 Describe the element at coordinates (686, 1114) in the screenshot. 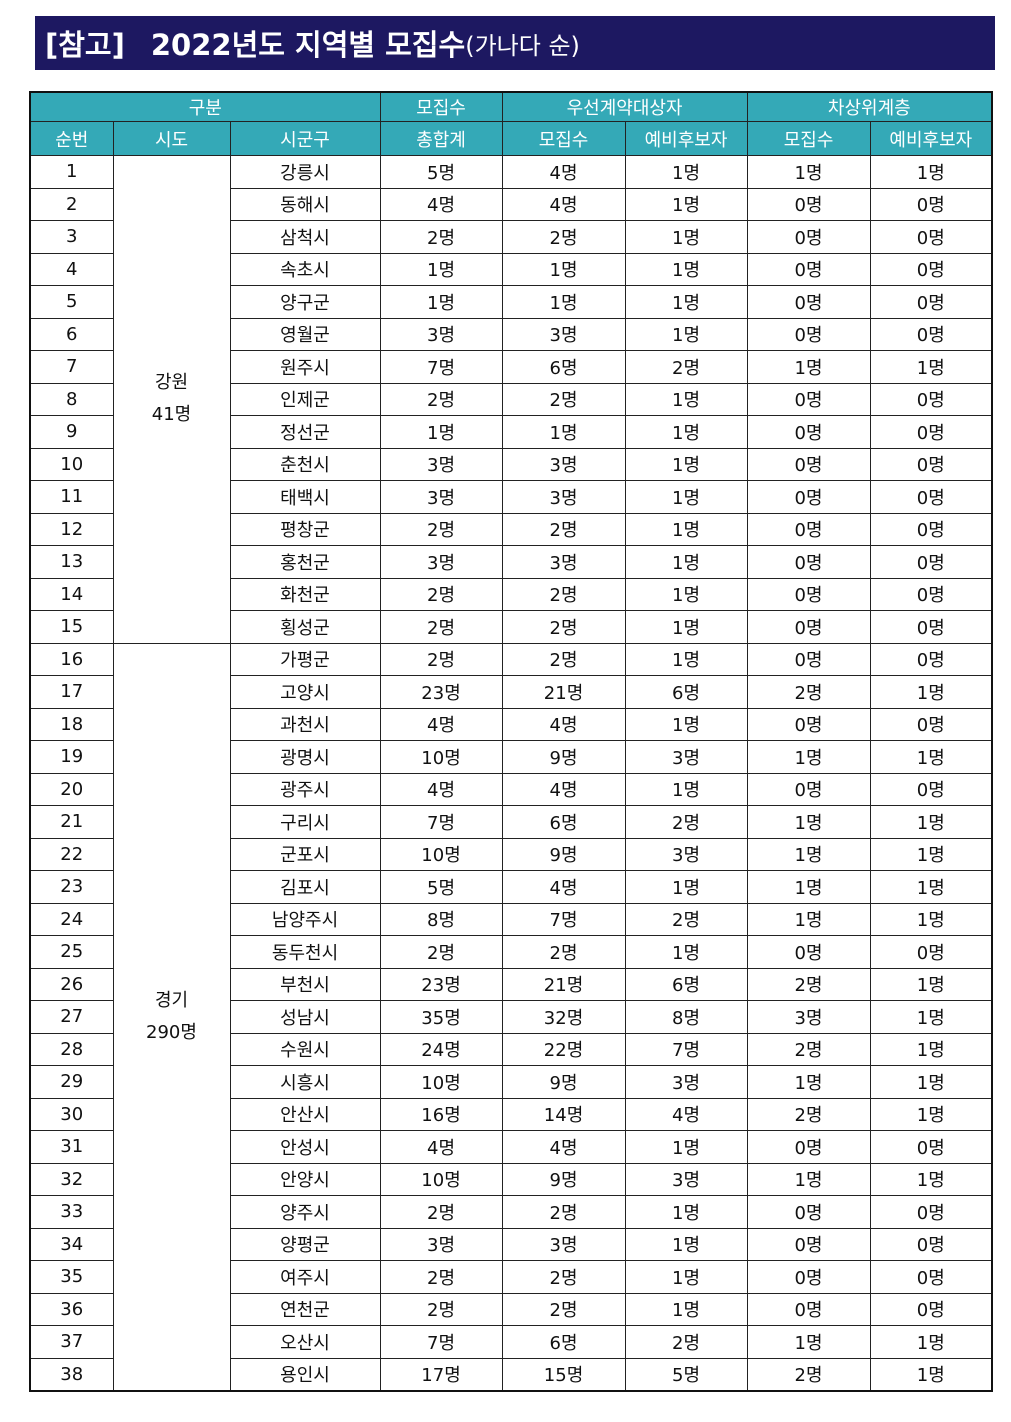

I see `priority-reserve-cell: 4명` at that location.